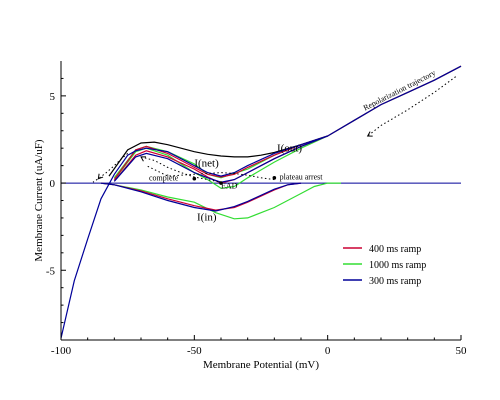 The height and width of the screenshot is (400, 500). I want to click on label-iout: I(out), so click(289, 149).